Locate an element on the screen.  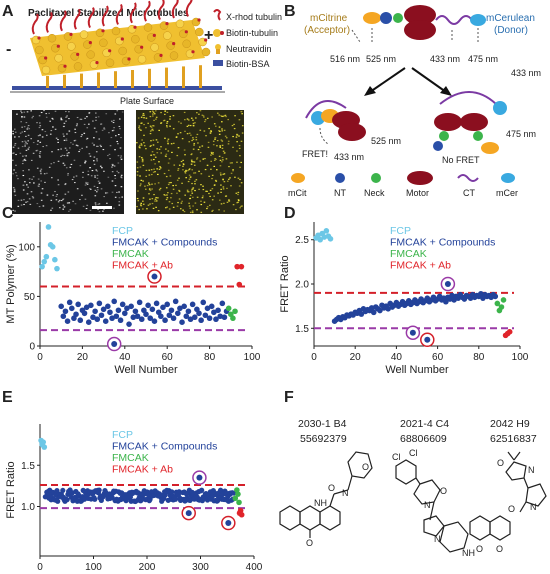
chart-c-point-fmcak is located at coordinates (233, 318).